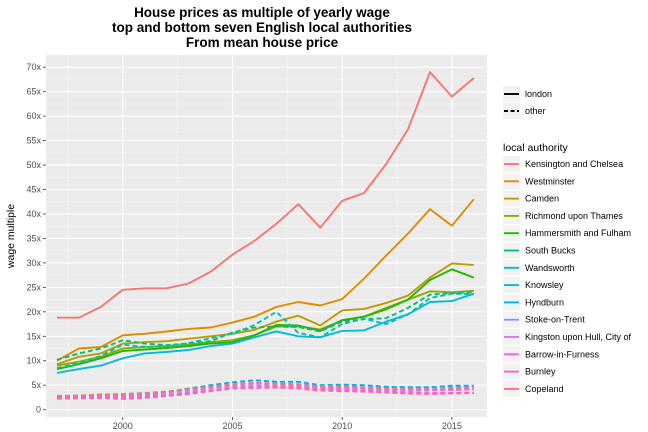 The width and height of the screenshot is (648, 432). I want to click on y-tick-label: 20x, so click(33, 312).